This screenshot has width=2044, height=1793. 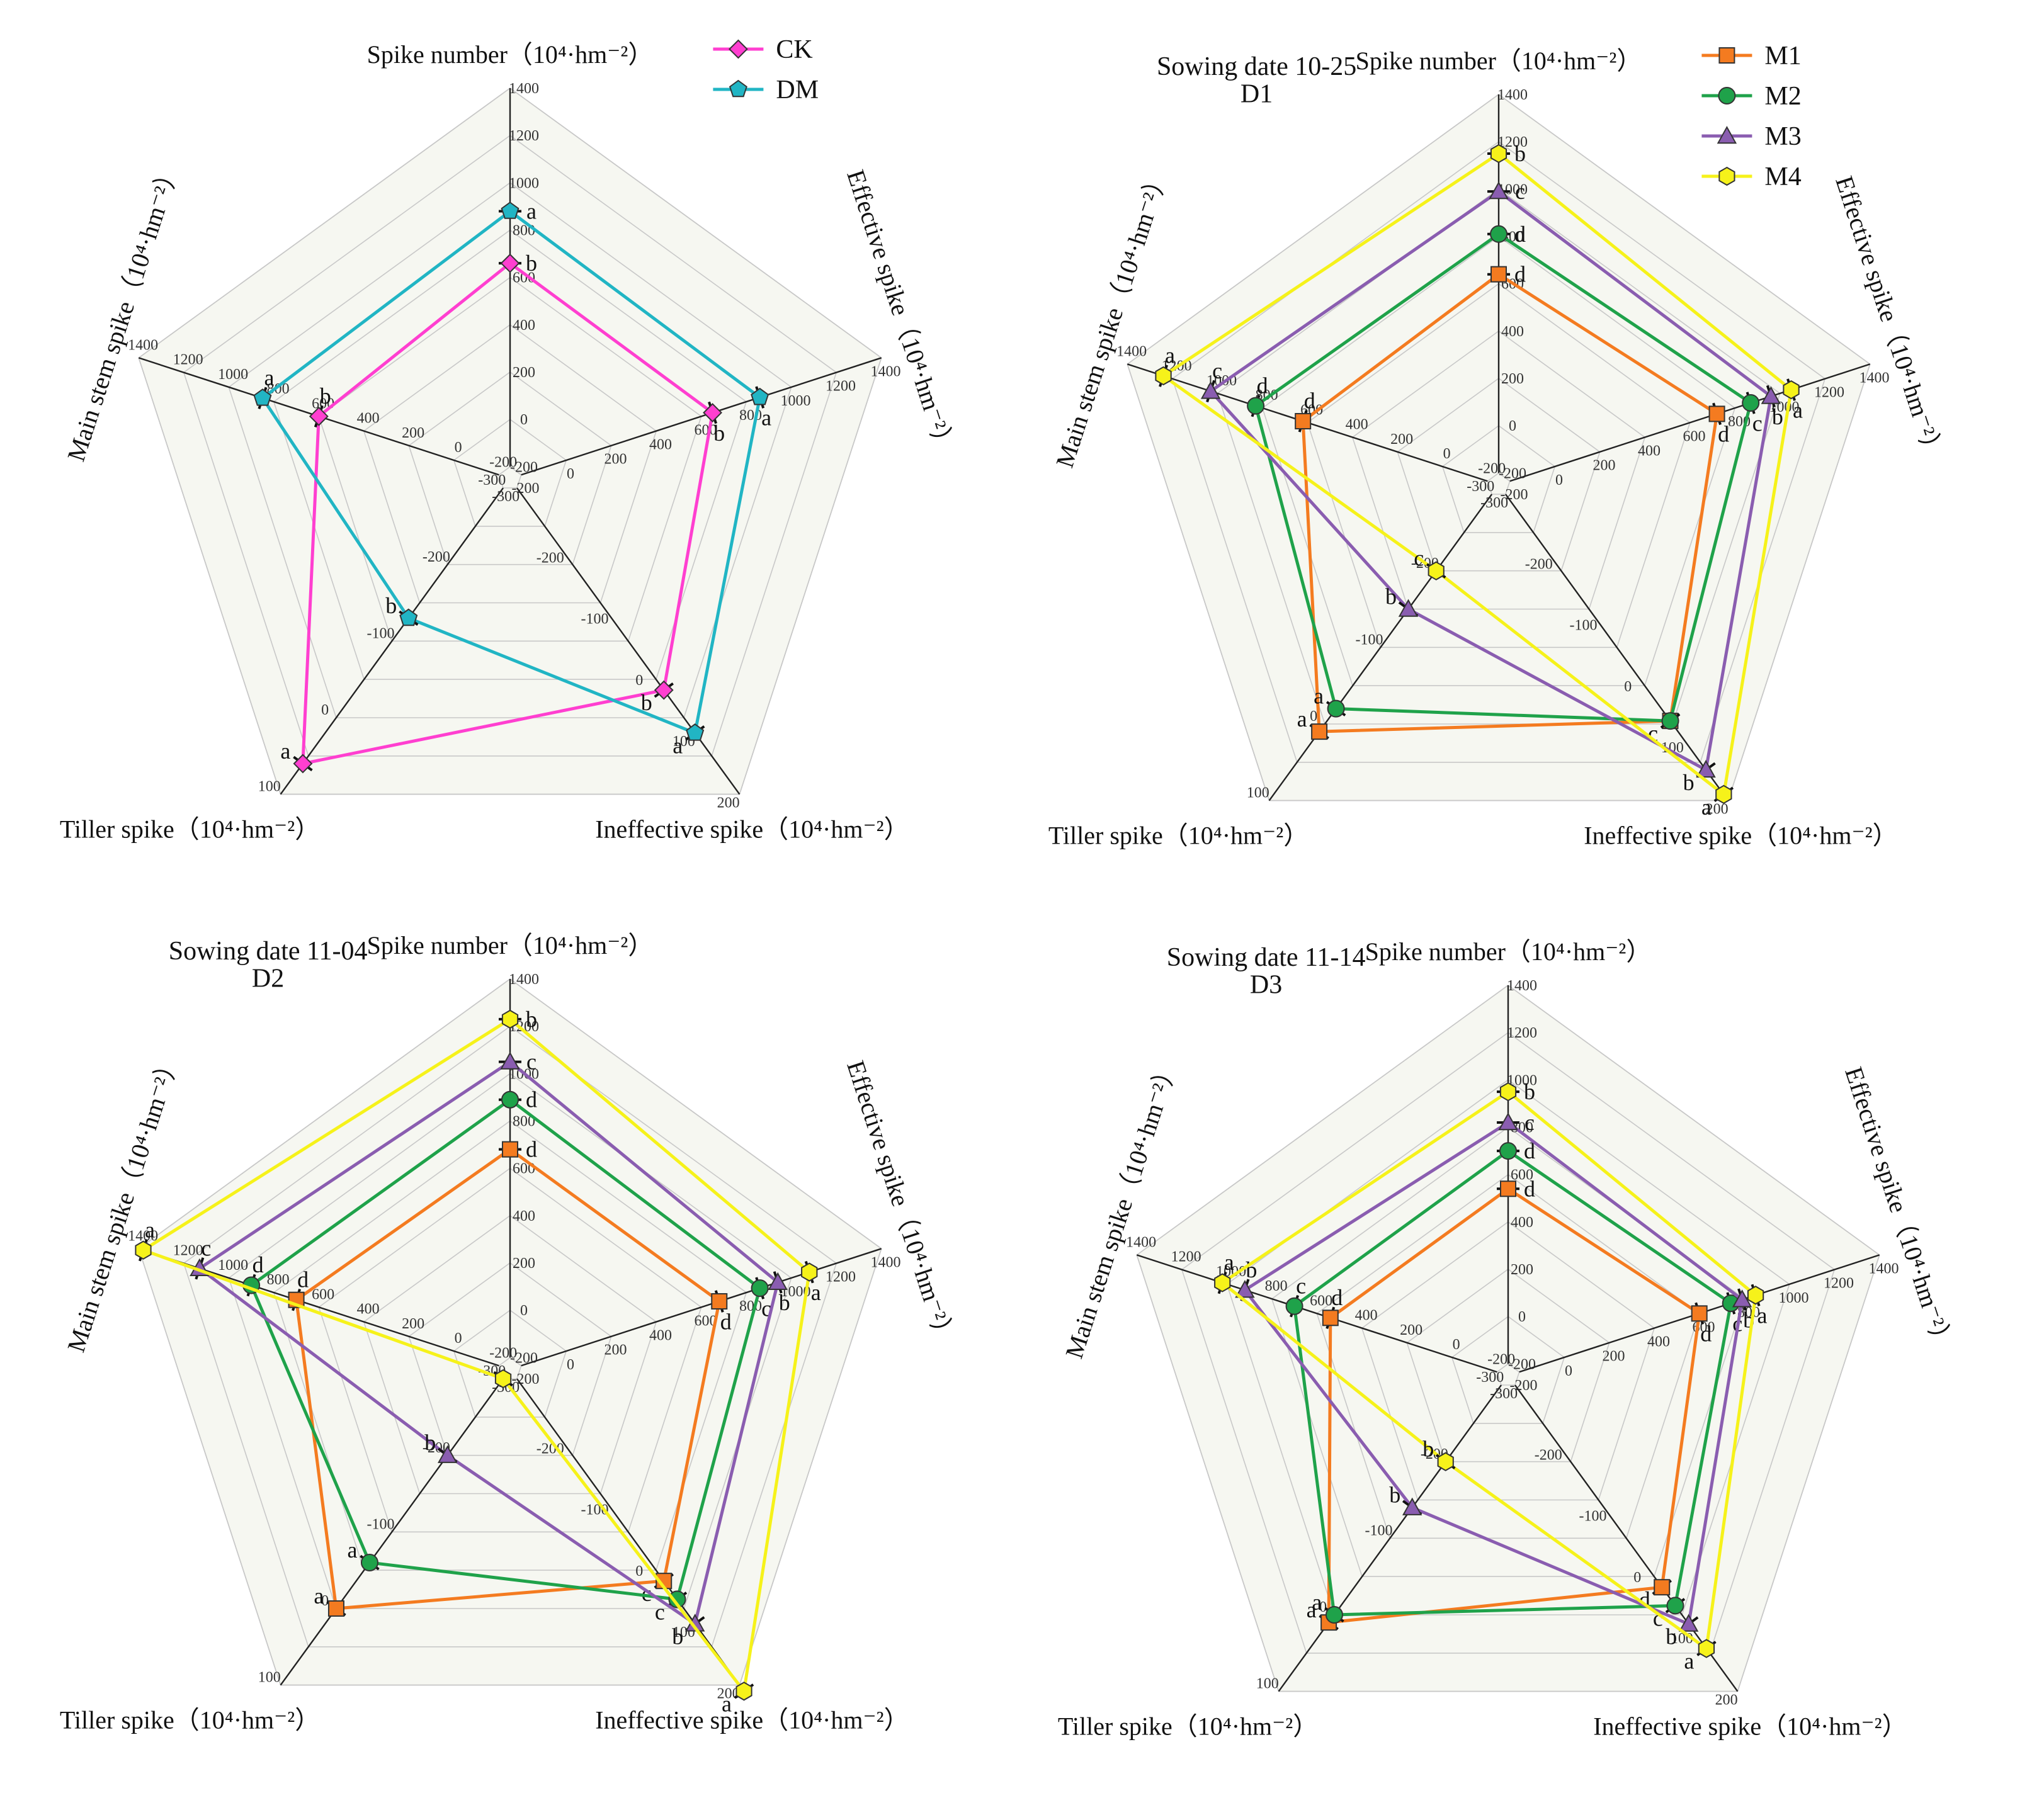 I want to click on panel-title: Sowing date 10-25, so click(x=1256, y=66).